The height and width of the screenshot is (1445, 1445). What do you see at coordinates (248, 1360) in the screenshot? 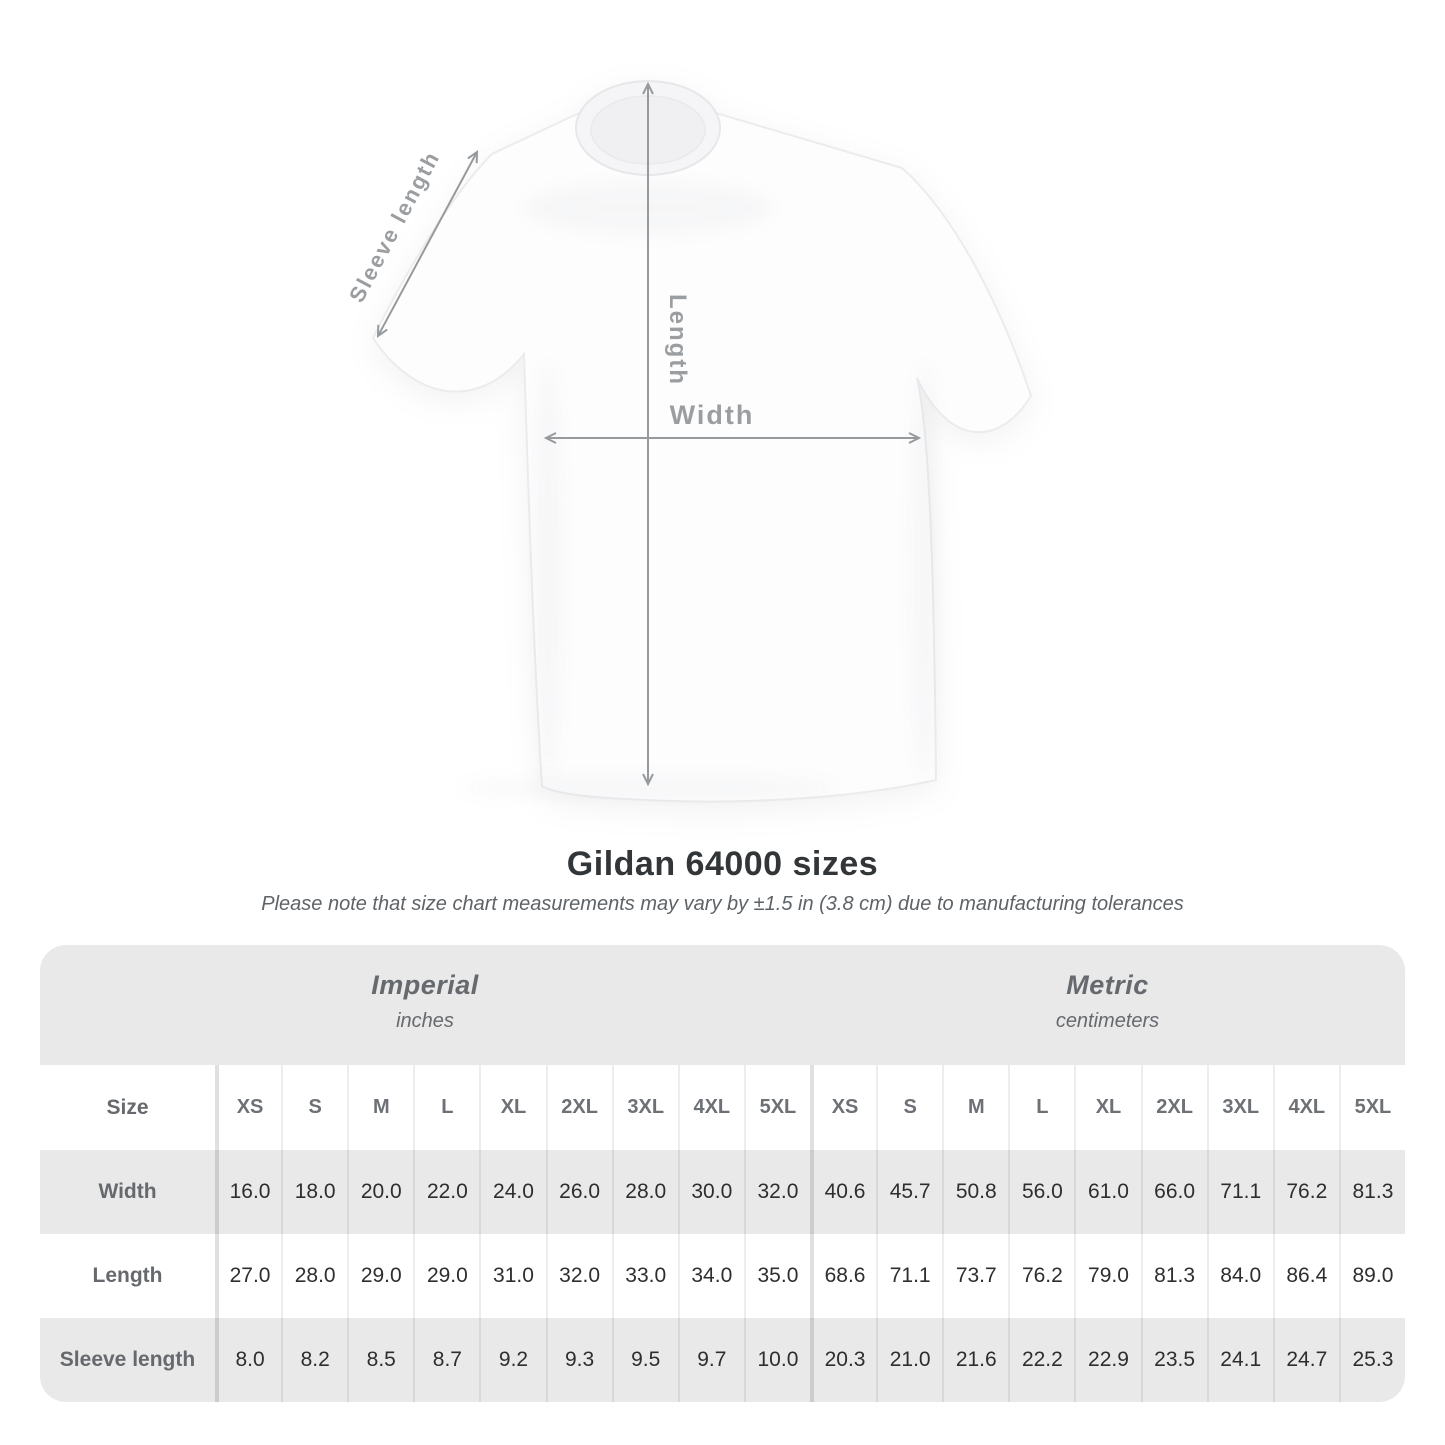
I see `value-cell: 8.0` at bounding box center [248, 1360].